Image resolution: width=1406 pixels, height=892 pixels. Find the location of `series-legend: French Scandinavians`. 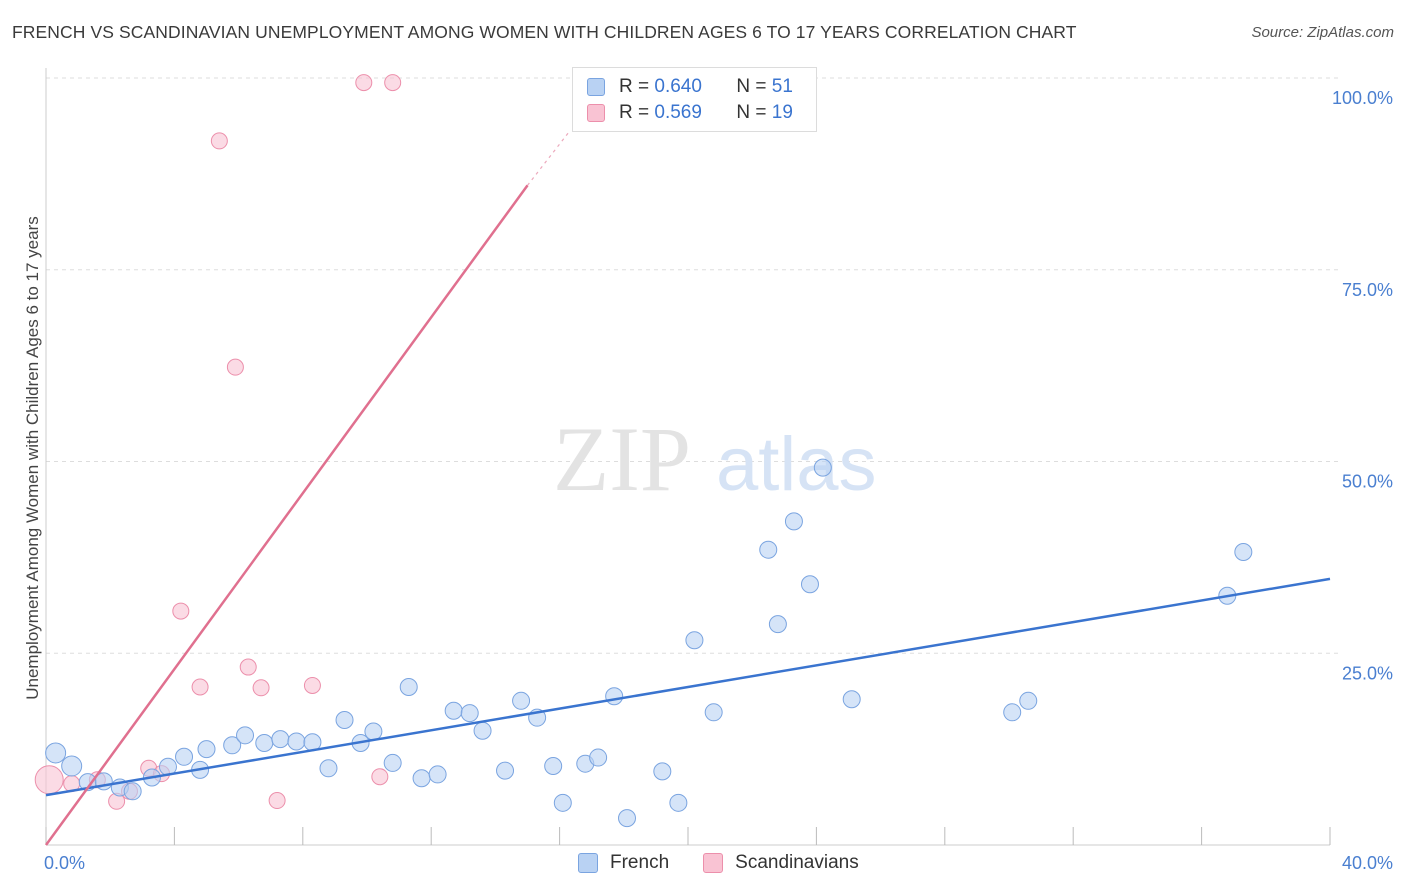

series-legend: French Scandinavians is located at coordinates (735, 863).